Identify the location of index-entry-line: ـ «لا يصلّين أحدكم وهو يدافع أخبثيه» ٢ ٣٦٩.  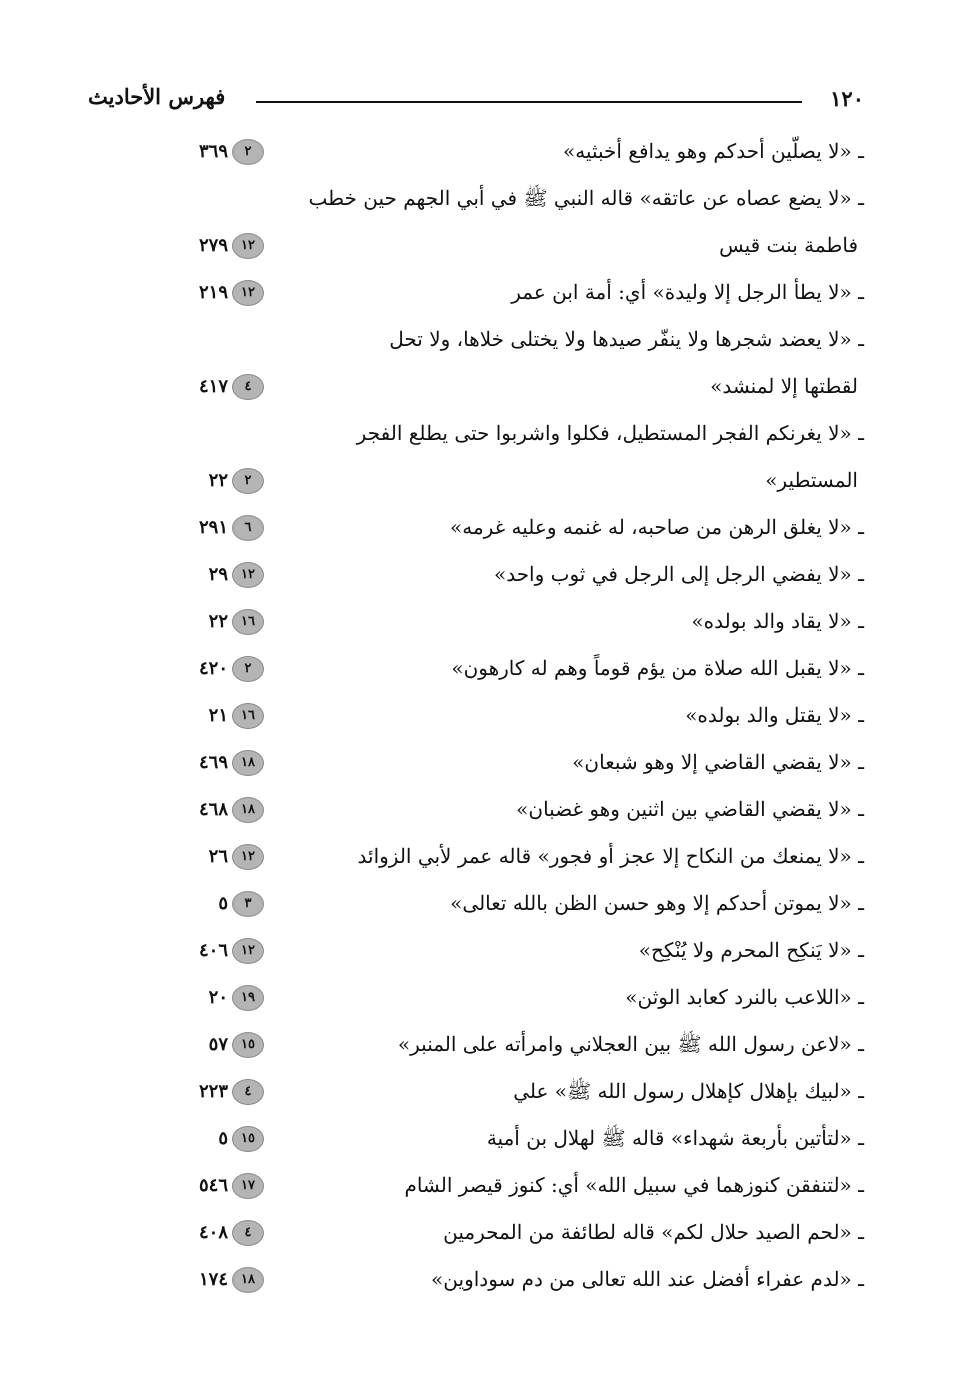
(512, 151).